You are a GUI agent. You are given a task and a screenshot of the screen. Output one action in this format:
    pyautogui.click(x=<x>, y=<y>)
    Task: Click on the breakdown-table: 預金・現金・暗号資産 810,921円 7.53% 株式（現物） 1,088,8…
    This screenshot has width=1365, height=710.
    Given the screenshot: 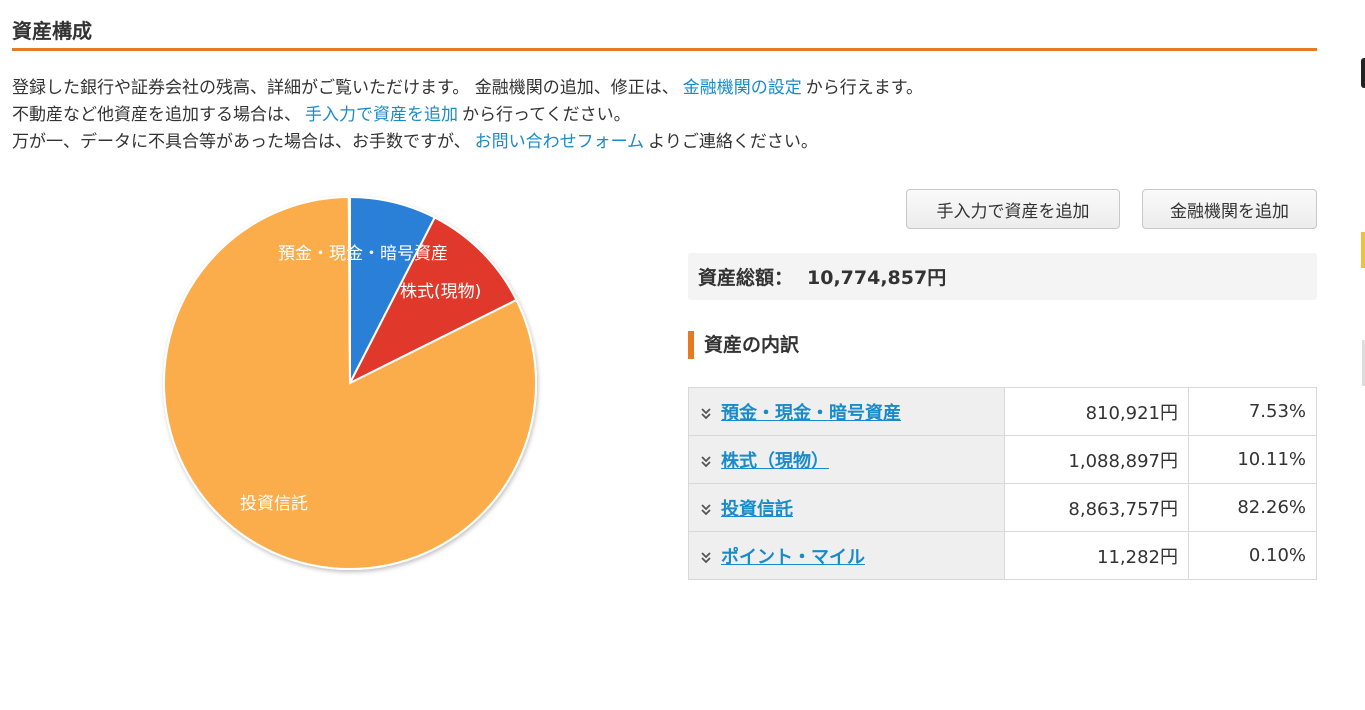 What is the action you would take?
    pyautogui.click(x=1002, y=483)
    